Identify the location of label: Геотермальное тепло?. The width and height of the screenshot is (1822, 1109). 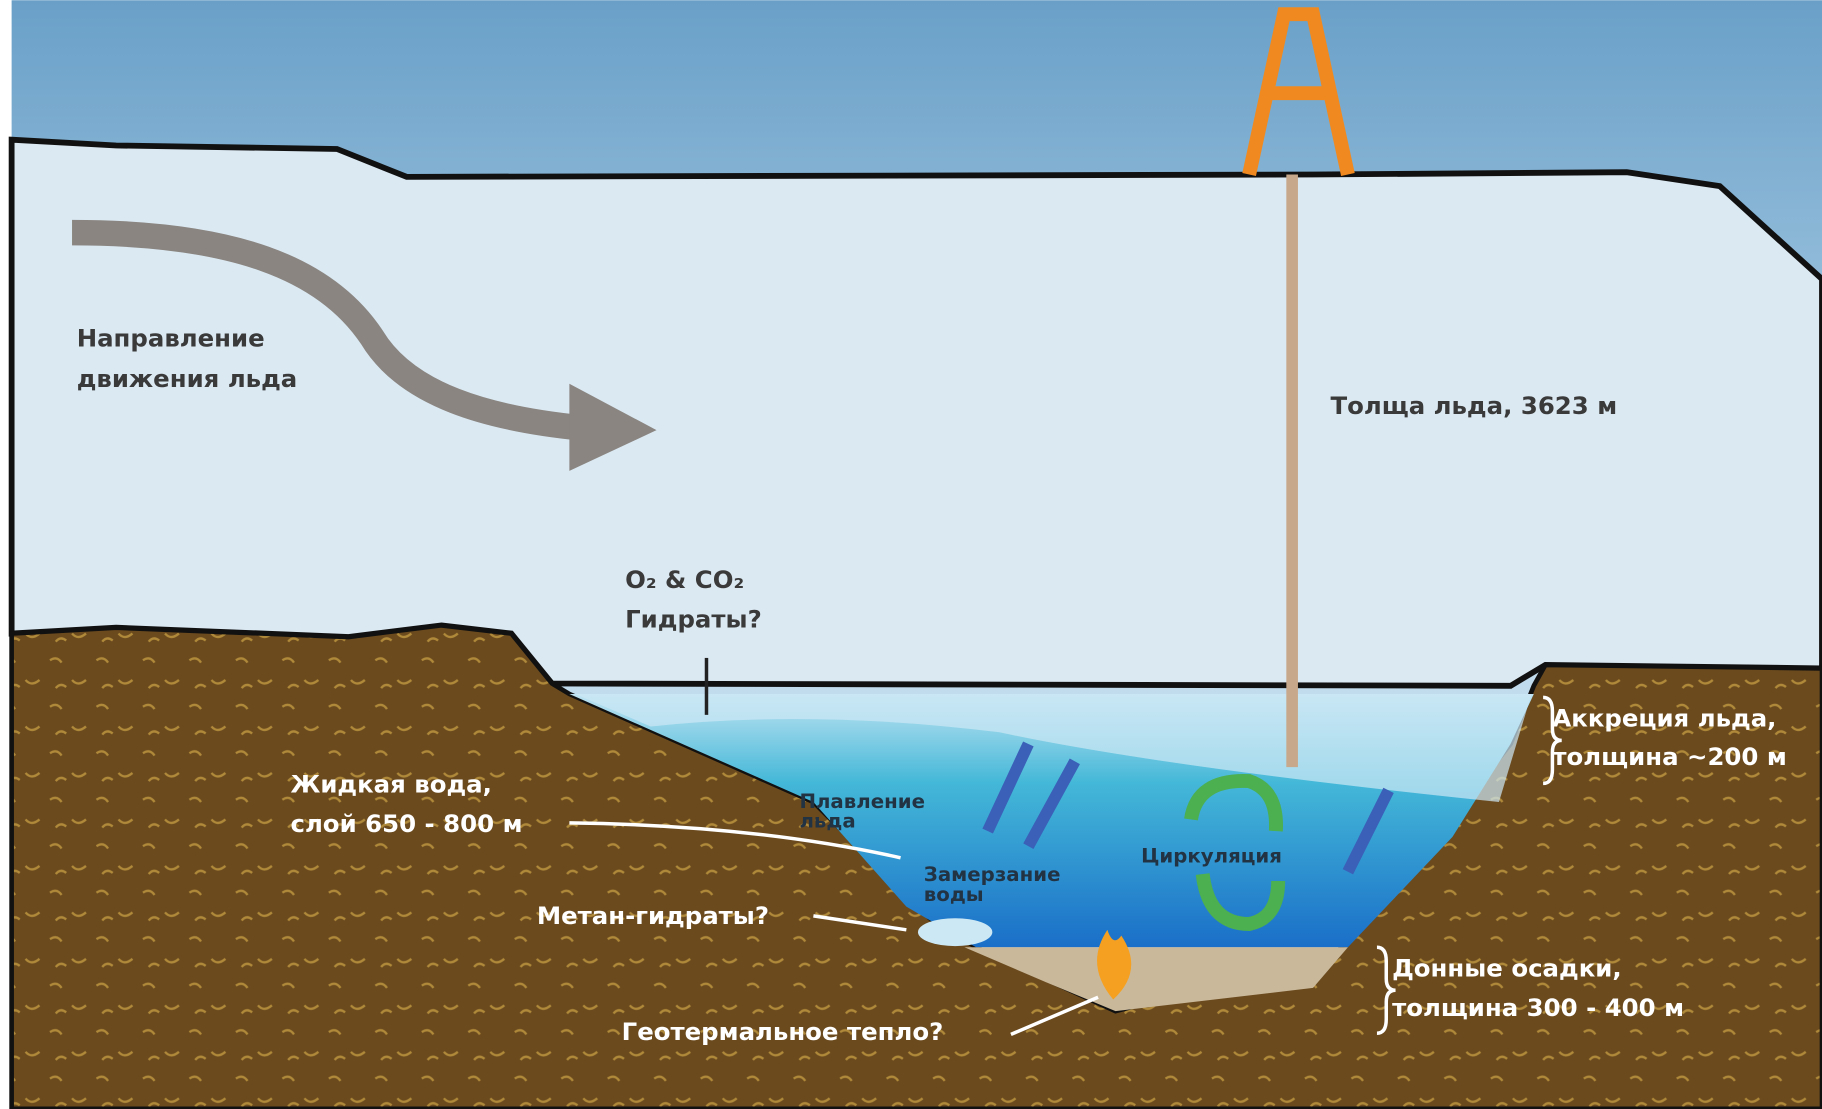
(783, 1031).